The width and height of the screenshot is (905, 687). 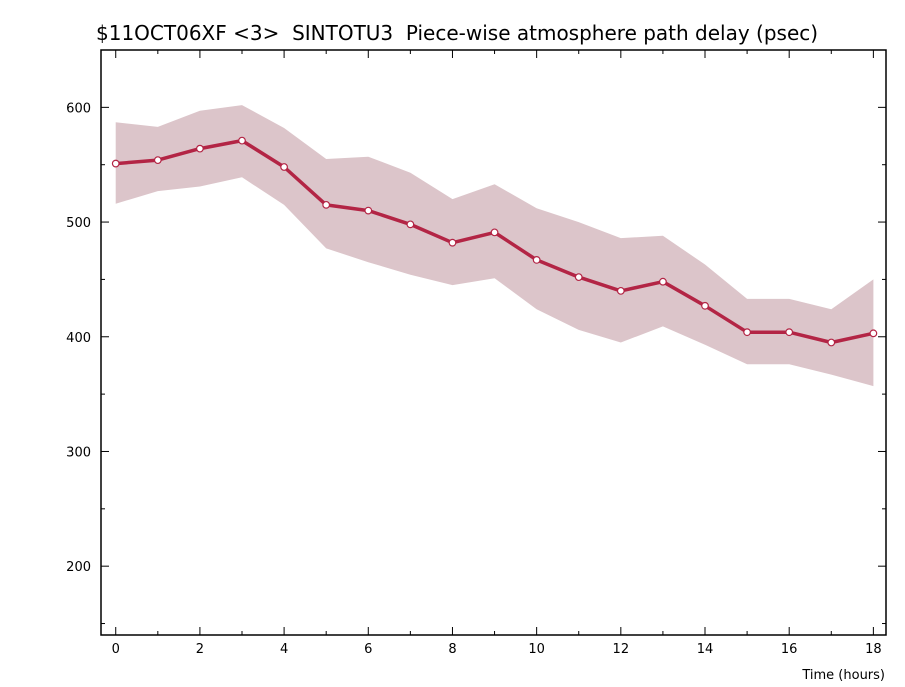 I want to click on x-tick-label: 16, so click(x=789, y=649).